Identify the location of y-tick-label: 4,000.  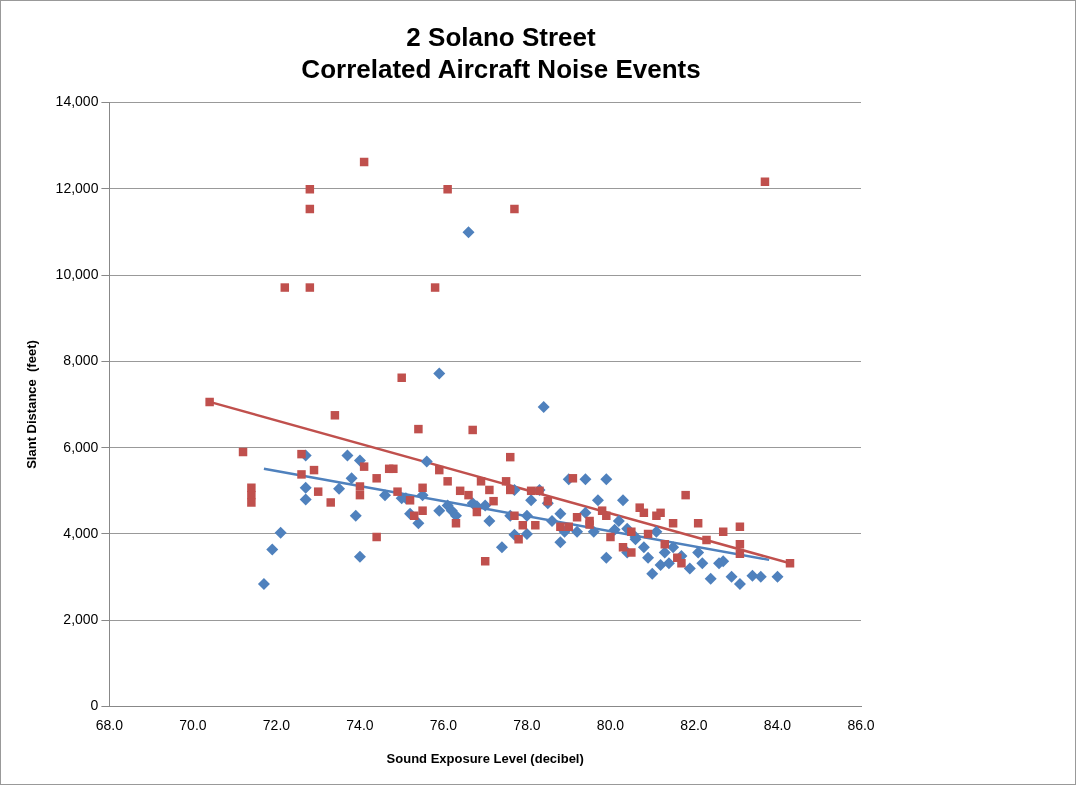
(81, 532).